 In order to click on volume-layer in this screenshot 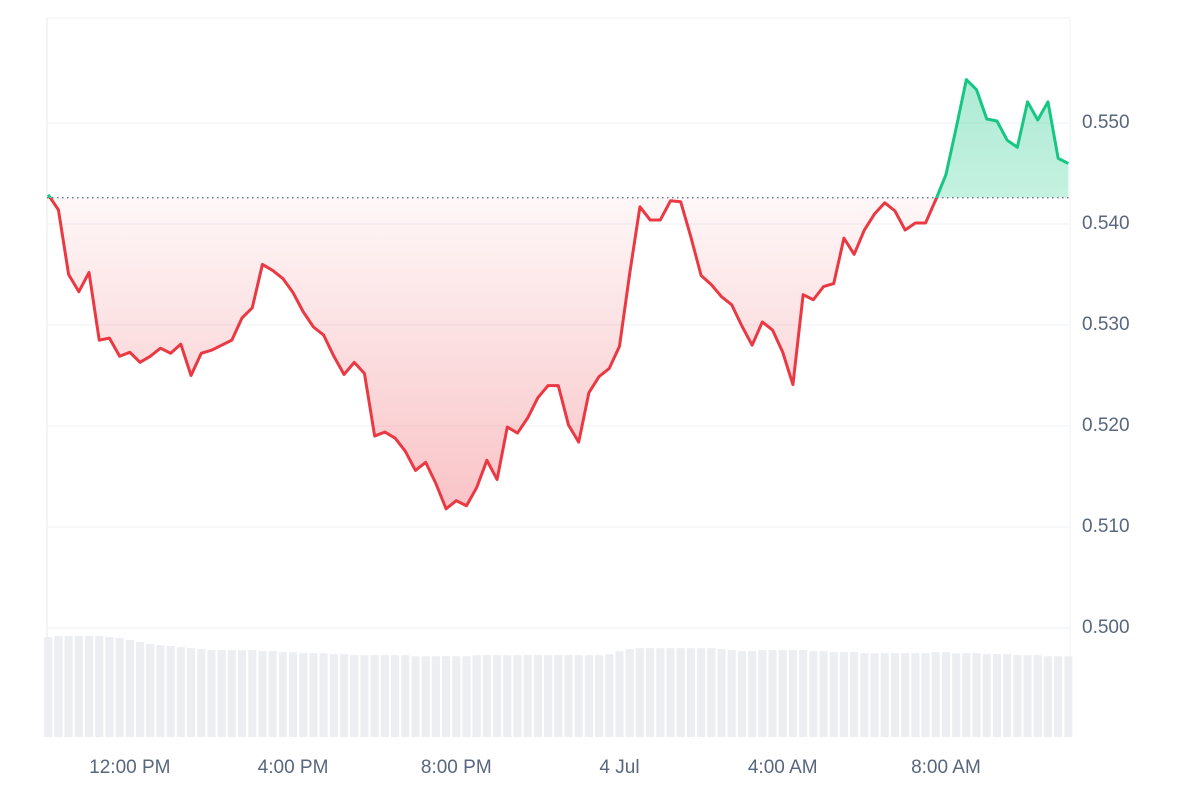, I will do `click(558, 686)`.